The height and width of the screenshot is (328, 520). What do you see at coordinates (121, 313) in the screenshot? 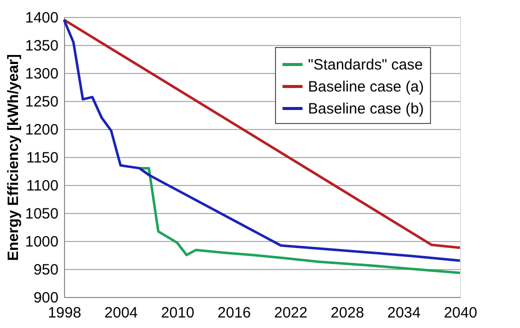
I see `x-tick-label: 2004` at bounding box center [121, 313].